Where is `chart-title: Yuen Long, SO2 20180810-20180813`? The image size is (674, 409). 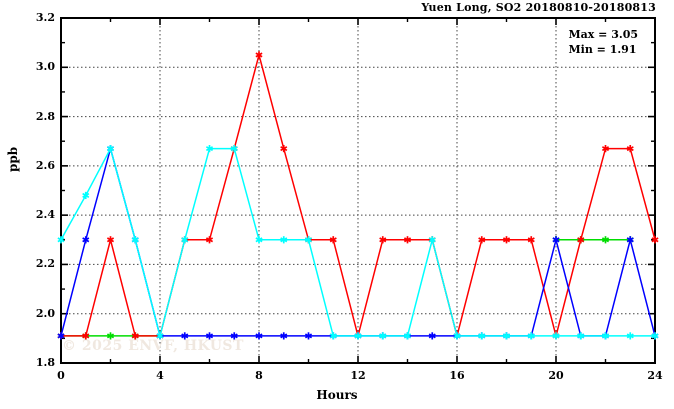 chart-title: Yuen Long, SO2 20180810-20180813 is located at coordinates (538, 7).